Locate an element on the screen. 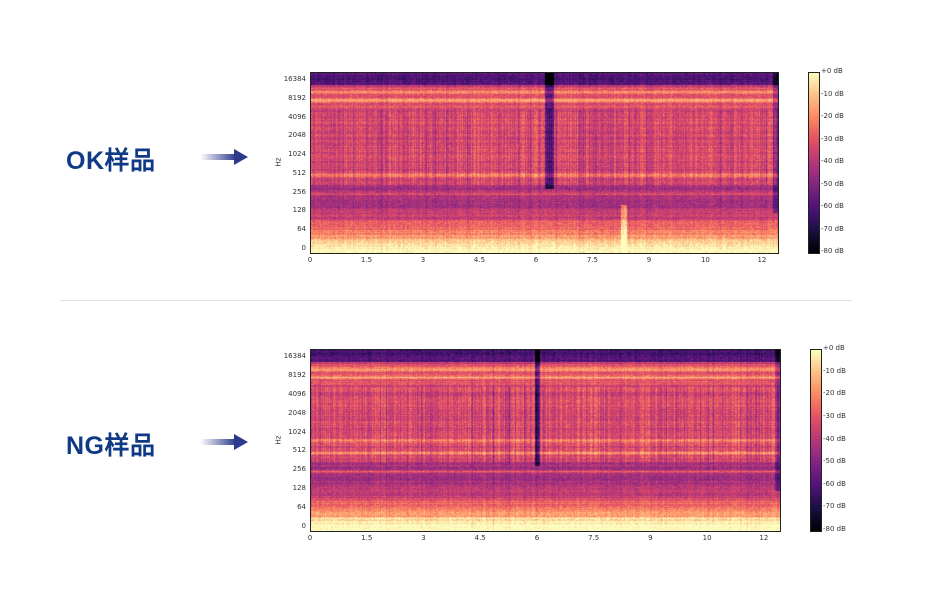  ok-sample-label: OK样品 is located at coordinates (111, 161).